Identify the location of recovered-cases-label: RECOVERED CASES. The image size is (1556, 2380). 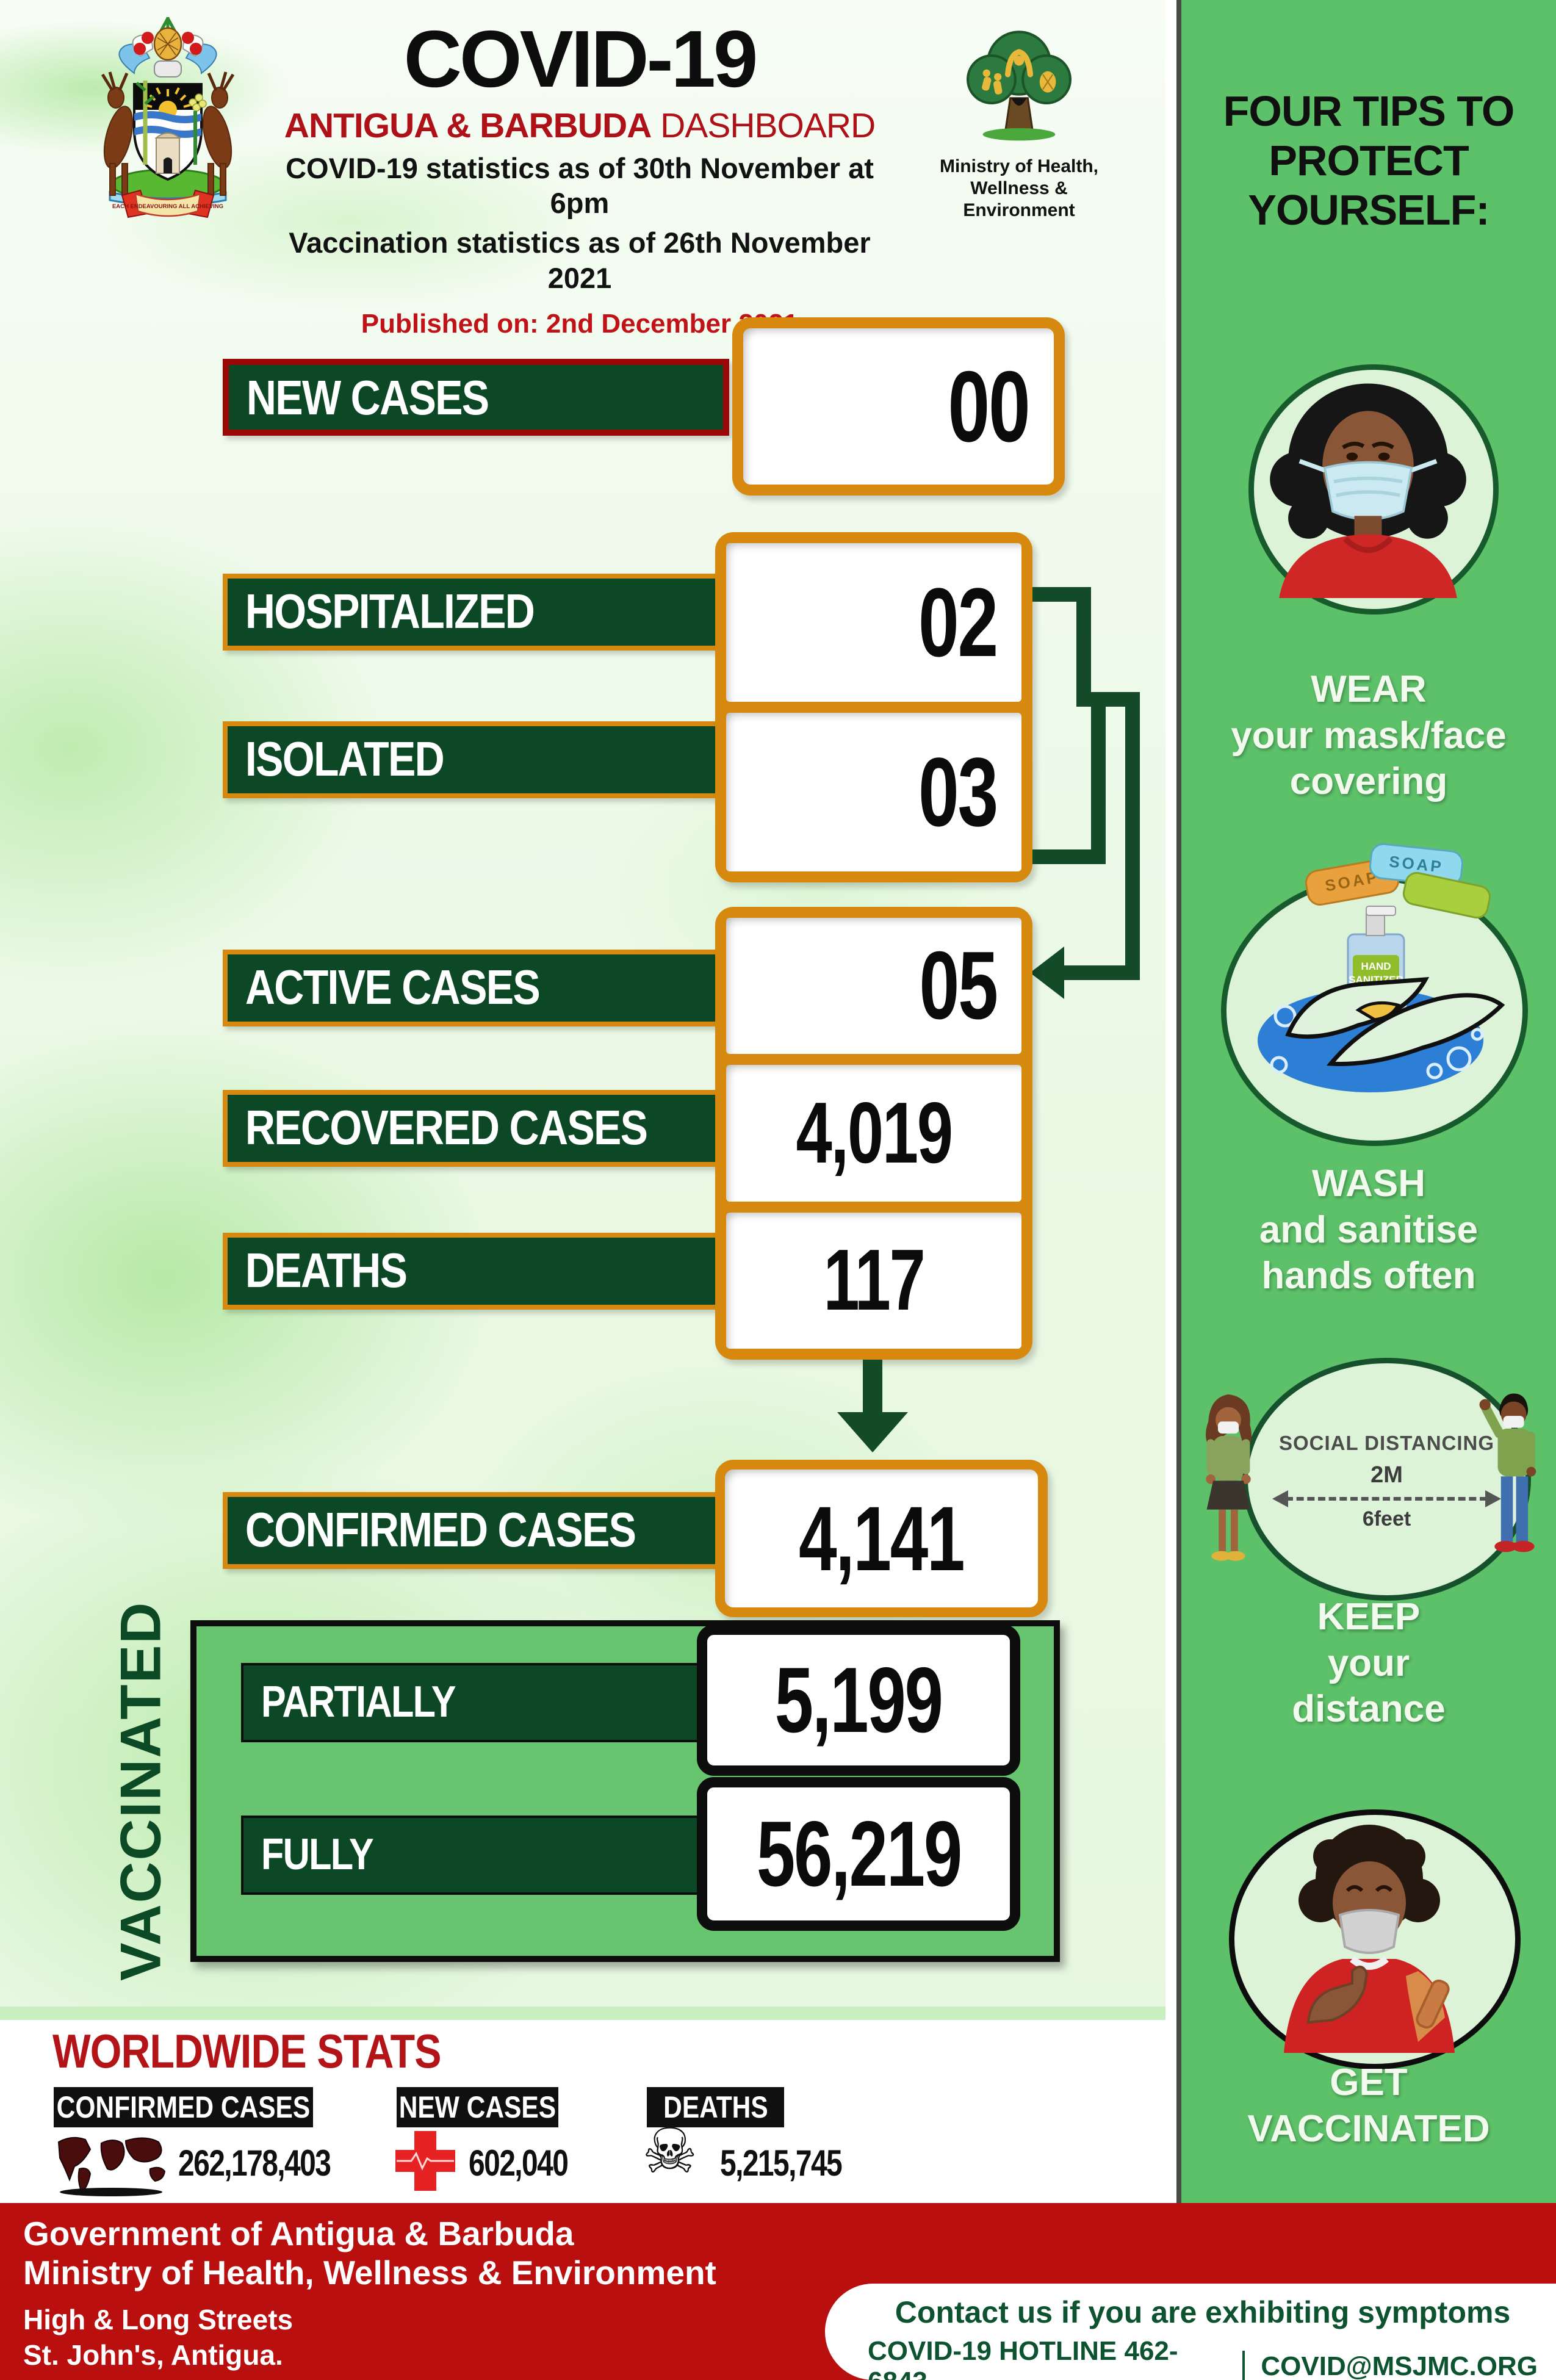
(476, 1128).